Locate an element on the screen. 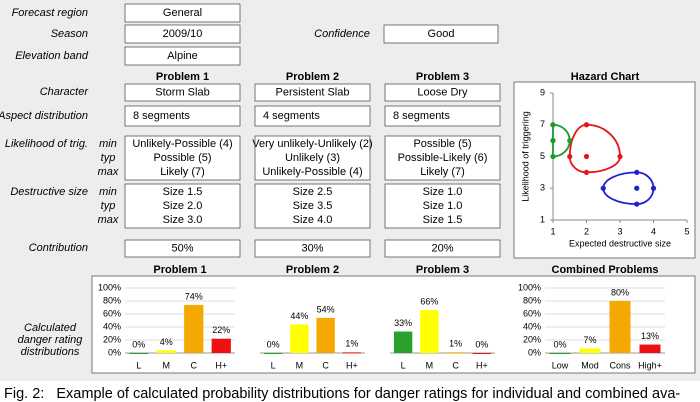 The width and height of the screenshot is (700, 402). field-value: 20% is located at coordinates (442, 248).